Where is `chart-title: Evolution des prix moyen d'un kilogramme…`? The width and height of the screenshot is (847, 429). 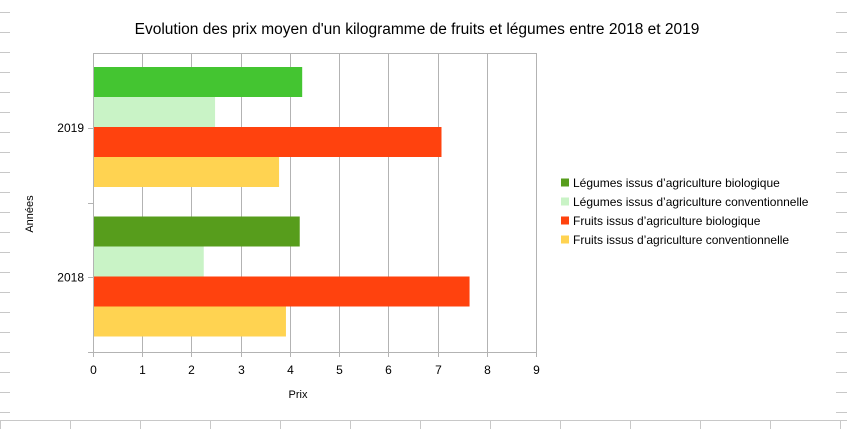
chart-title: Evolution des prix moyen d'un kilogramme… is located at coordinates (417, 29).